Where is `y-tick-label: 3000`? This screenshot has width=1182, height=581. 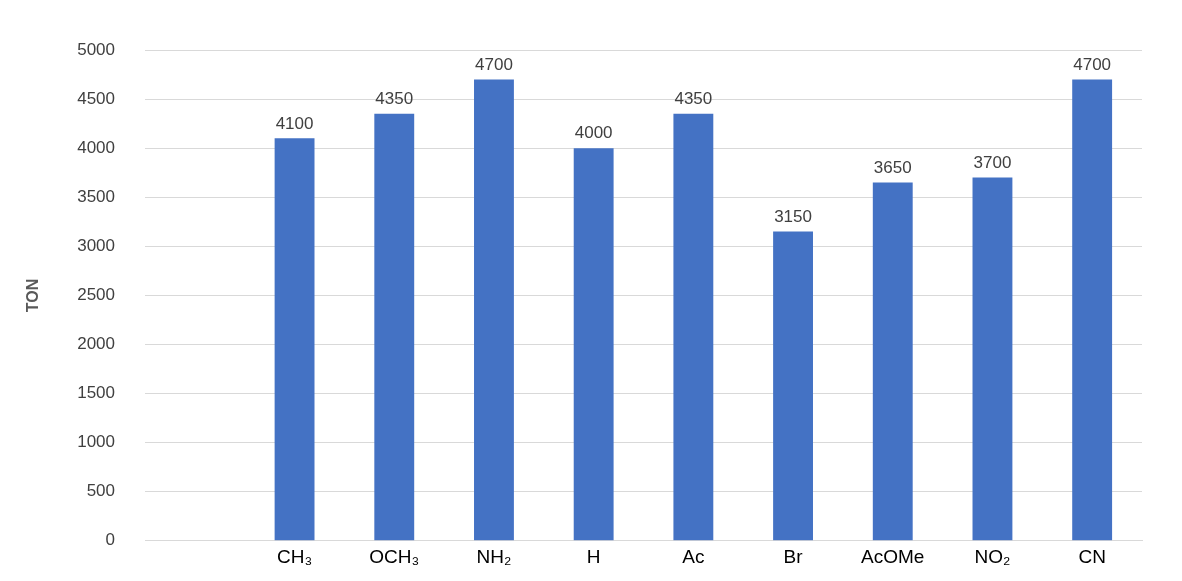 y-tick-label: 3000 is located at coordinates (96, 246).